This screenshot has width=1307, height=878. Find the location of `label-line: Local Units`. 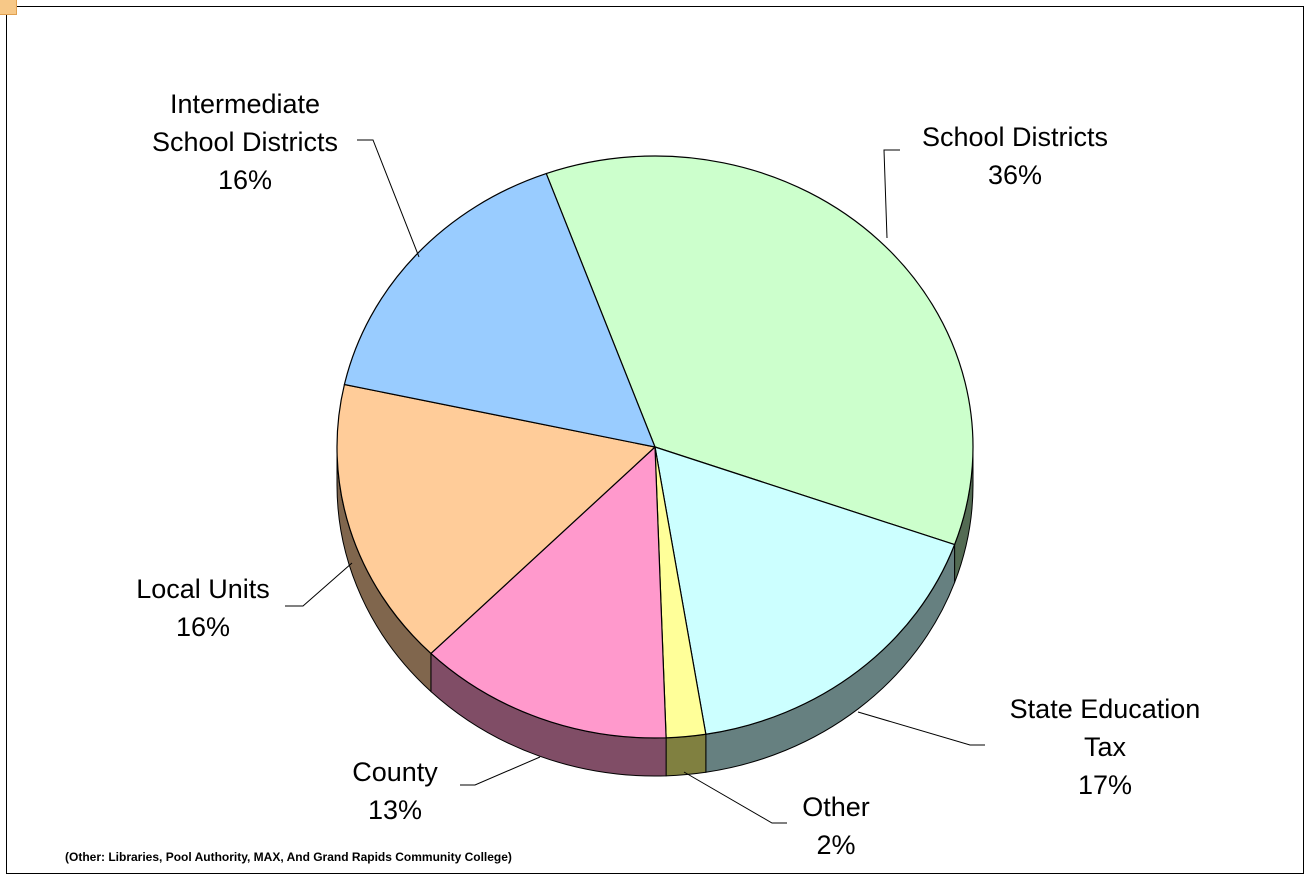

label-line: Local Units is located at coordinates (203, 589).